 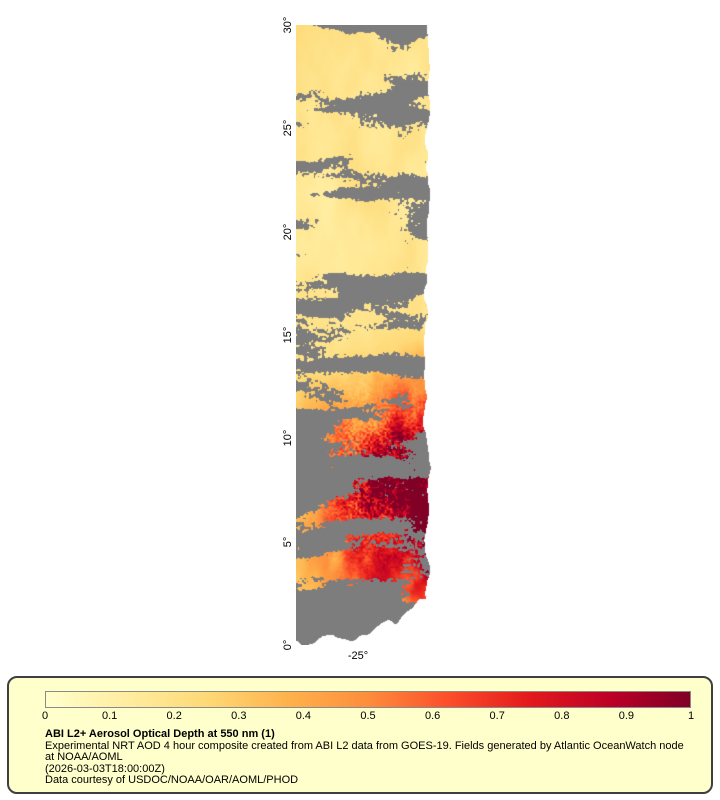 What do you see at coordinates (626, 716) in the screenshot?
I see `colorbar-tick-label: 0.9` at bounding box center [626, 716].